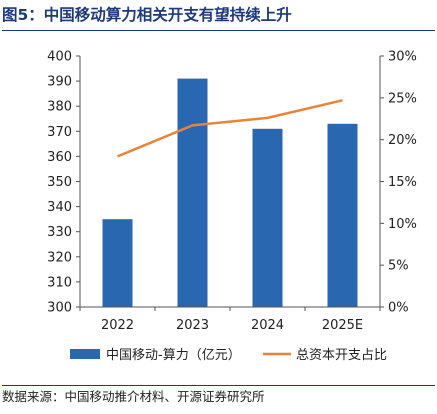 This screenshot has height=414, width=437. What do you see at coordinates (59, 157) in the screenshot?
I see `y-left-tick-label: 360` at bounding box center [59, 157].